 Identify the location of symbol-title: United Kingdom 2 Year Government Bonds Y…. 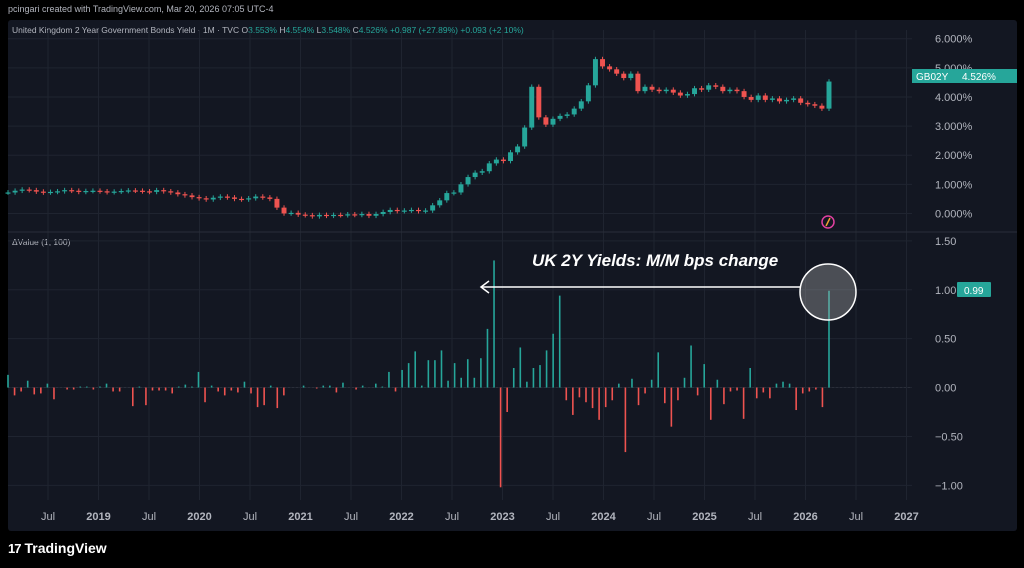
(126, 30).